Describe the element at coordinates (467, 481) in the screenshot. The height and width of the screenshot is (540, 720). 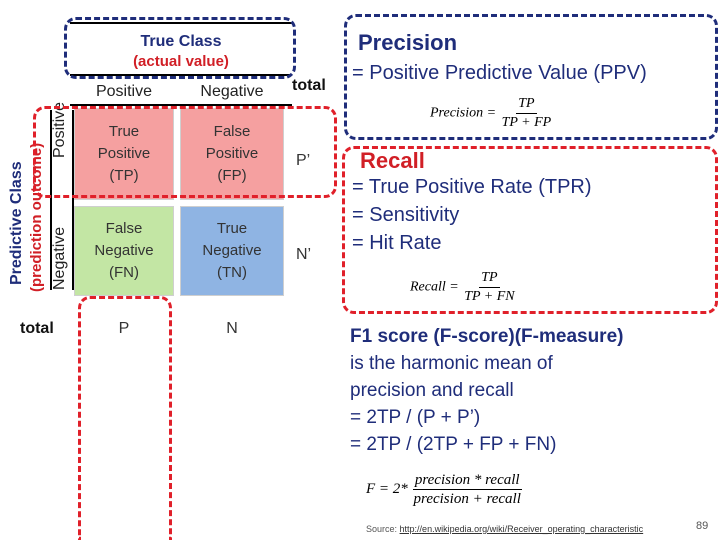
I see `f1-numerator: precision * recall` at that location.